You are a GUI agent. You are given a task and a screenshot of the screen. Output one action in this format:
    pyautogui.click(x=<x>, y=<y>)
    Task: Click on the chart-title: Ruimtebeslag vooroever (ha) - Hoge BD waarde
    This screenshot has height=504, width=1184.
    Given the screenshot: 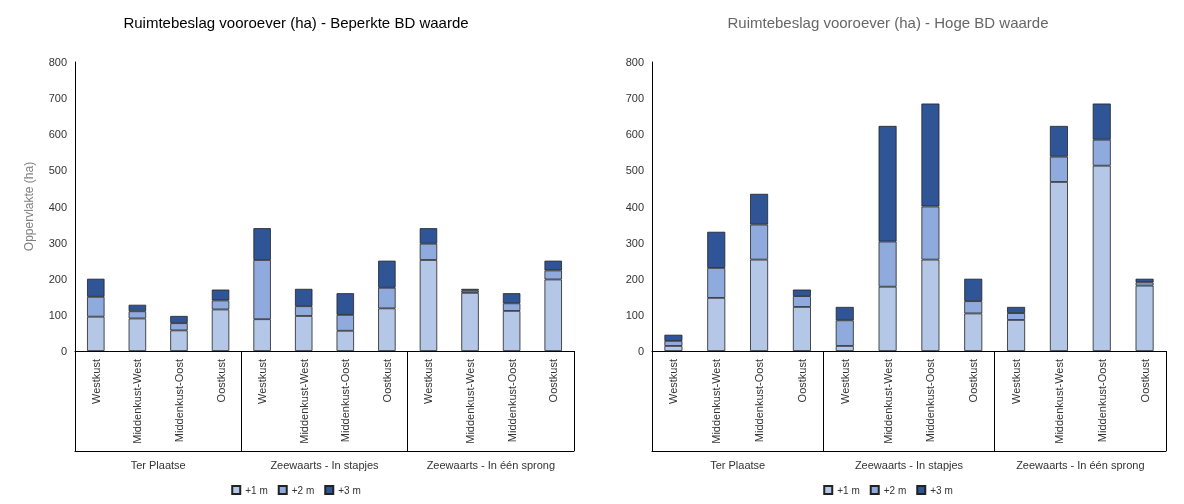 What is the action you would take?
    pyautogui.click(x=888, y=22)
    